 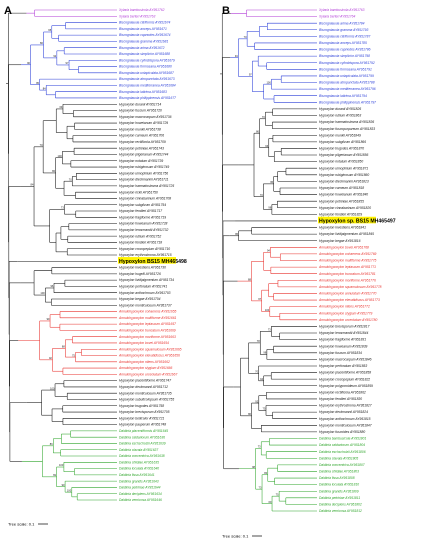 What do you see at coordinates (147, 330) in the screenshot?
I see `leaf-label: Annulohypoxylon truncatum AY951669` at bounding box center [147, 330].